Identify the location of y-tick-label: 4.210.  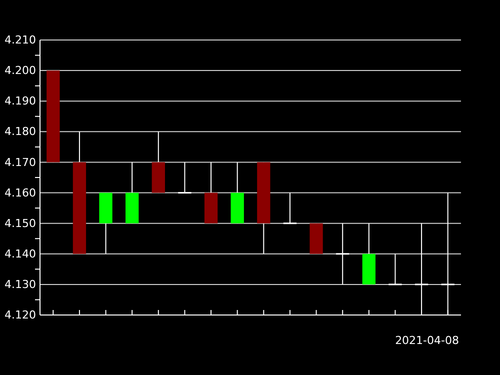
(20, 40).